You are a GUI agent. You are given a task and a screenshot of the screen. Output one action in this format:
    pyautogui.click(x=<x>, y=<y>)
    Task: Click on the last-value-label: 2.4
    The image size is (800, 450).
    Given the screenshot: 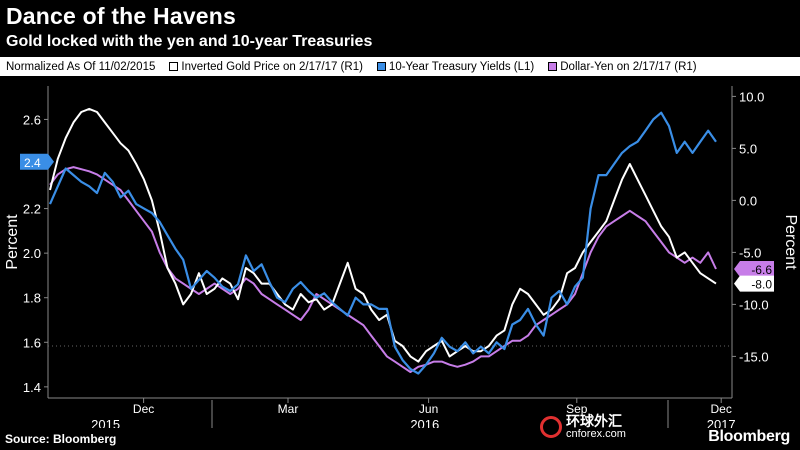 What is the action you would take?
    pyautogui.click(x=32, y=163)
    